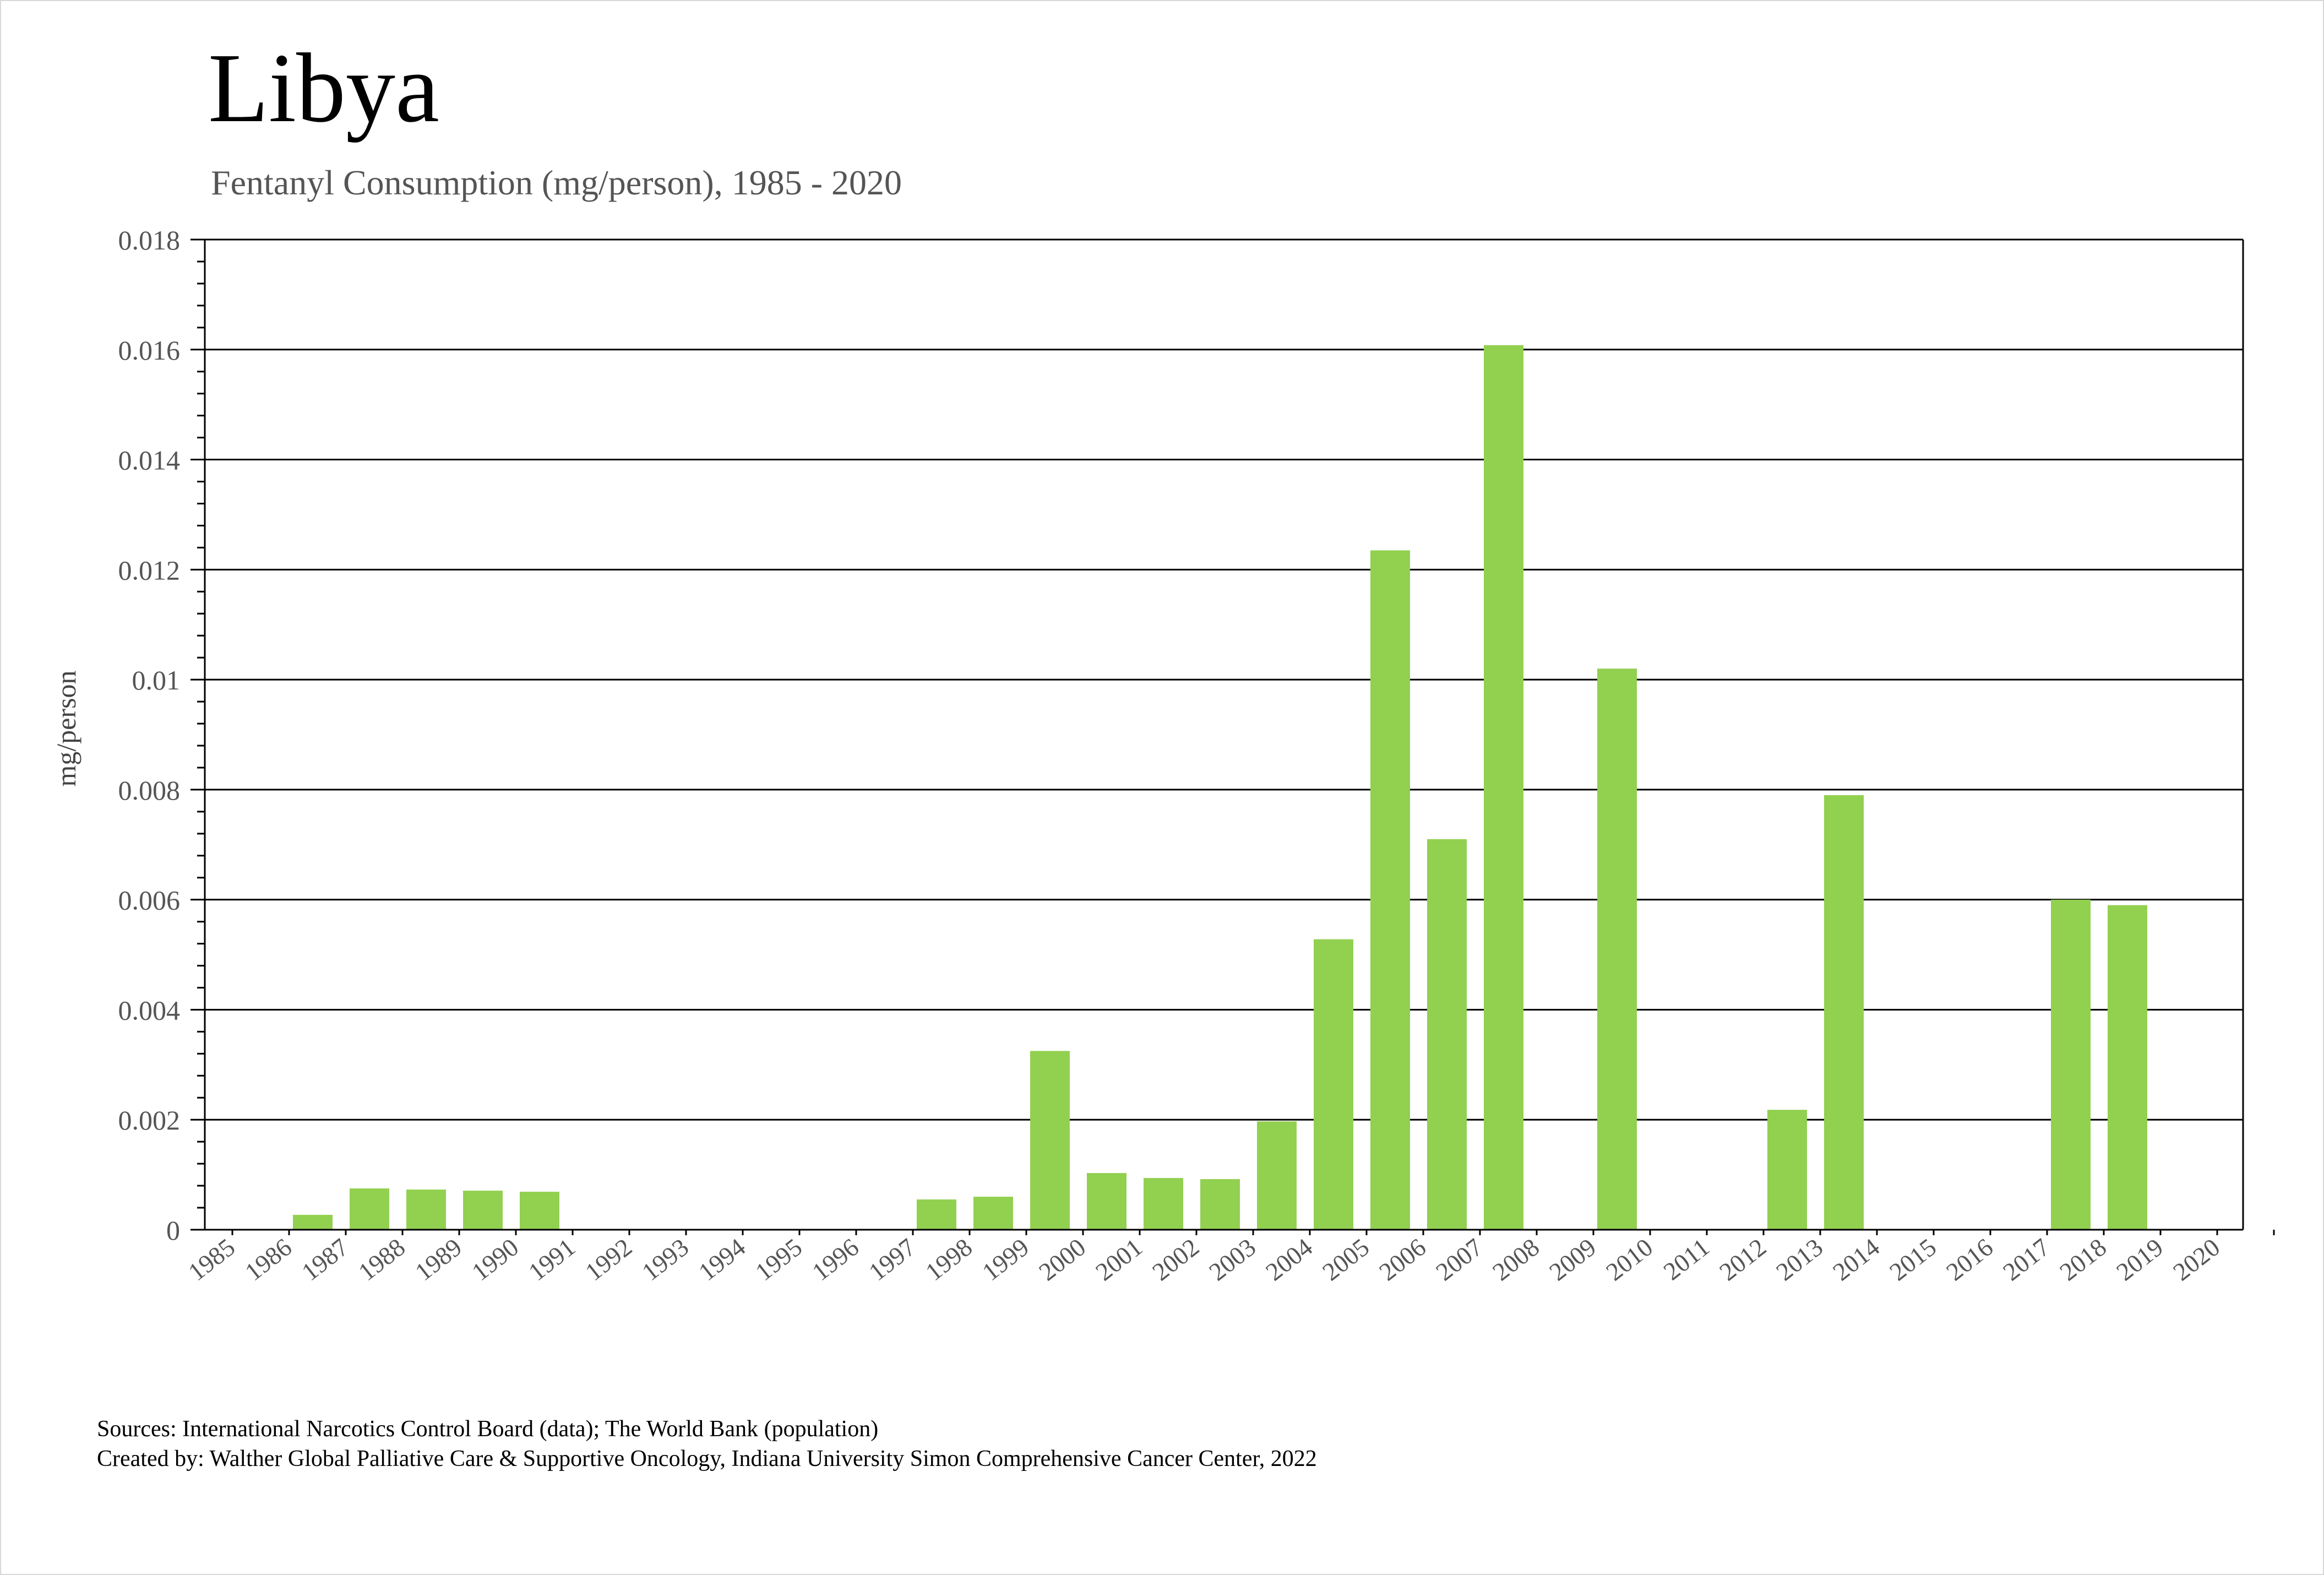 The height and width of the screenshot is (1575, 2324). What do you see at coordinates (495, 1259) in the screenshot?
I see `x-tick-label: 1990` at bounding box center [495, 1259].